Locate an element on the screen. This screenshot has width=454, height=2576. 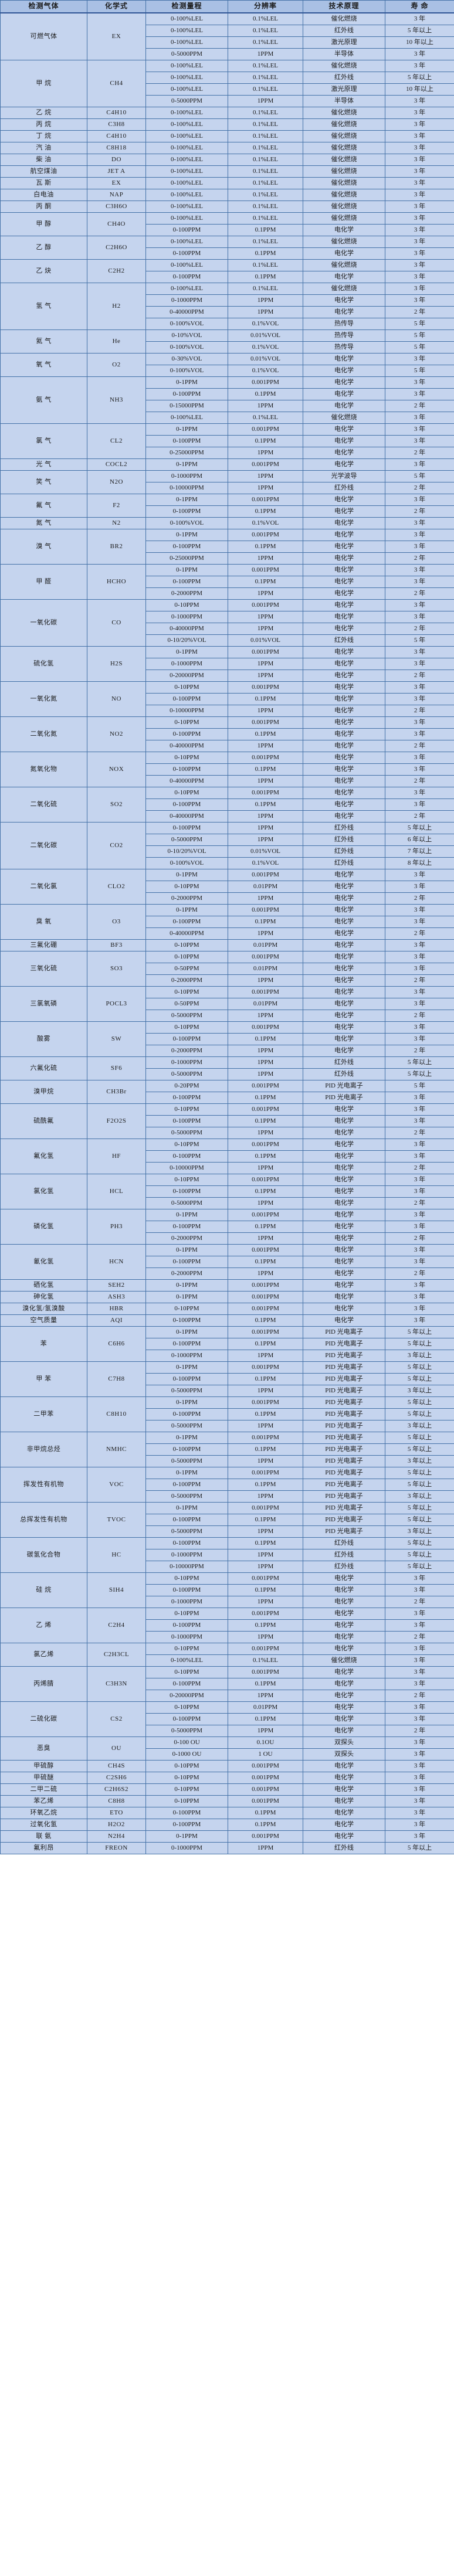
table-row: 瓦 斯 EX 0-100%LEL 0.1%LEL 催化燃烧 3 年 is located at coordinates (227, 183).